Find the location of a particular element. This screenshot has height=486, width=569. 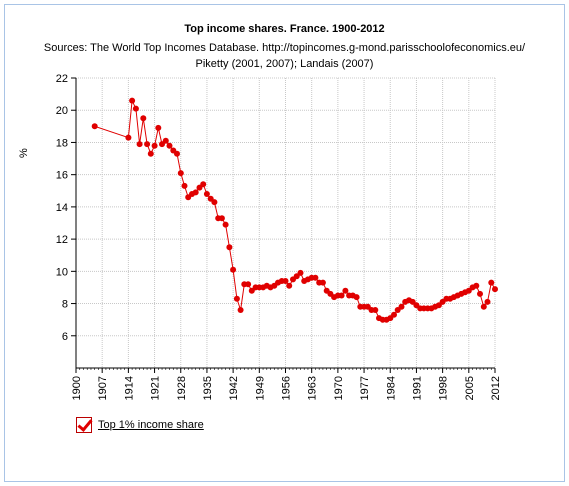

x-tick-label: 1942 is located at coordinates (234, 388).